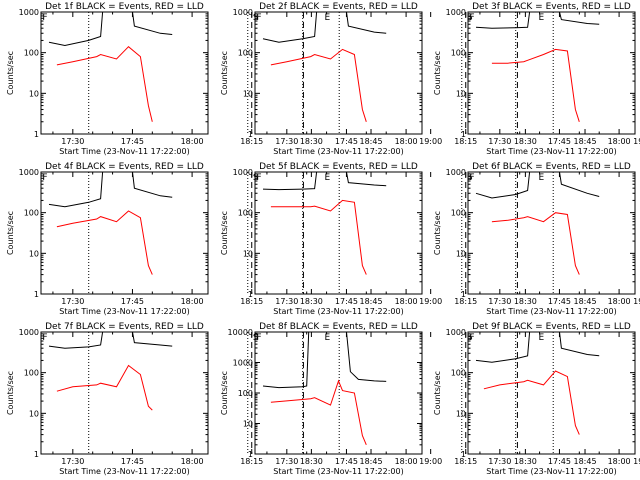 The width and height of the screenshot is (640, 480). Describe the element at coordinates (551, 7) in the screenshot. I see `panel-title: Det 3f BLACK = Events, RED = LLD` at that location.